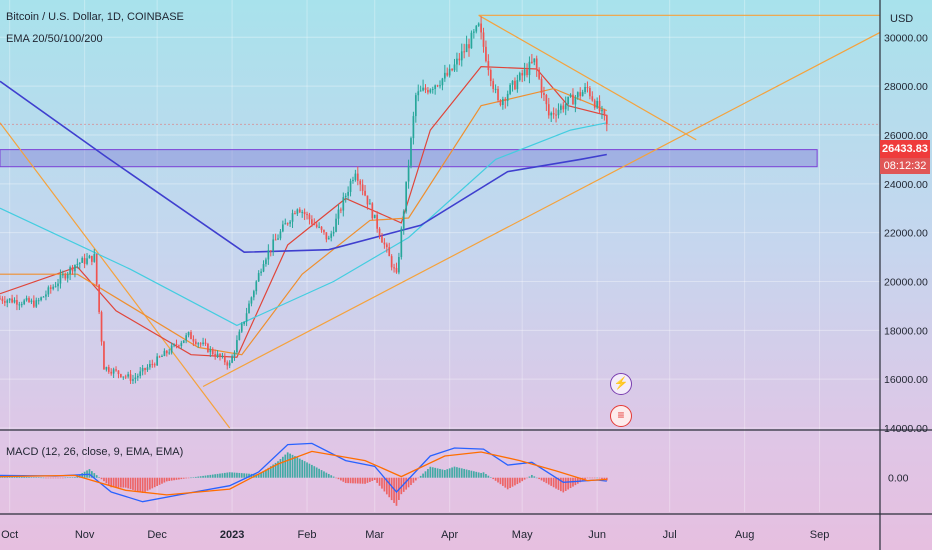 This screenshot has width=932, height=550. What do you see at coordinates (85, 535) in the screenshot?
I see `time-tick-label: Nov` at bounding box center [85, 535].